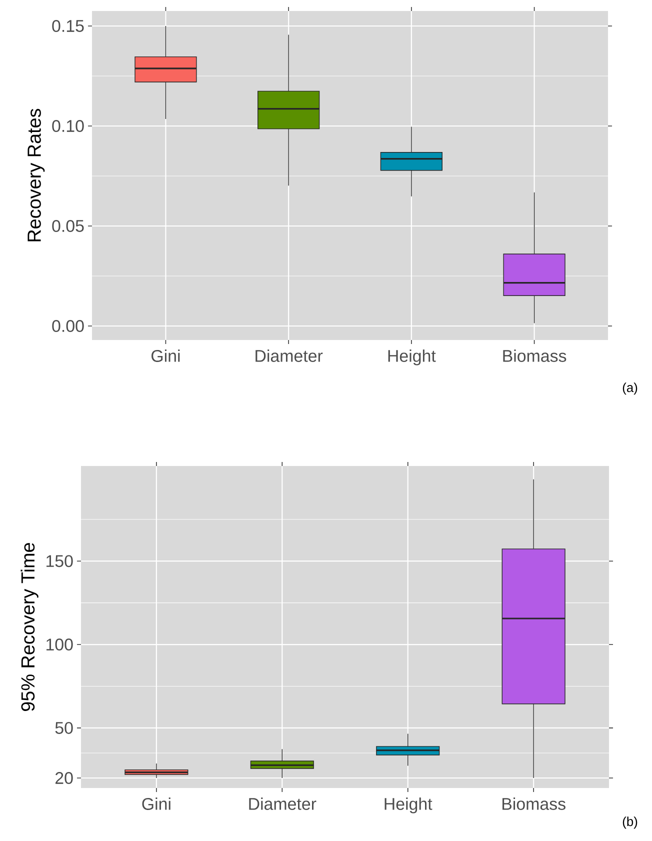 This screenshot has width=652, height=841. What do you see at coordinates (29, 626) in the screenshot?
I see `y-axis-title: 95% Recovery Time` at bounding box center [29, 626].